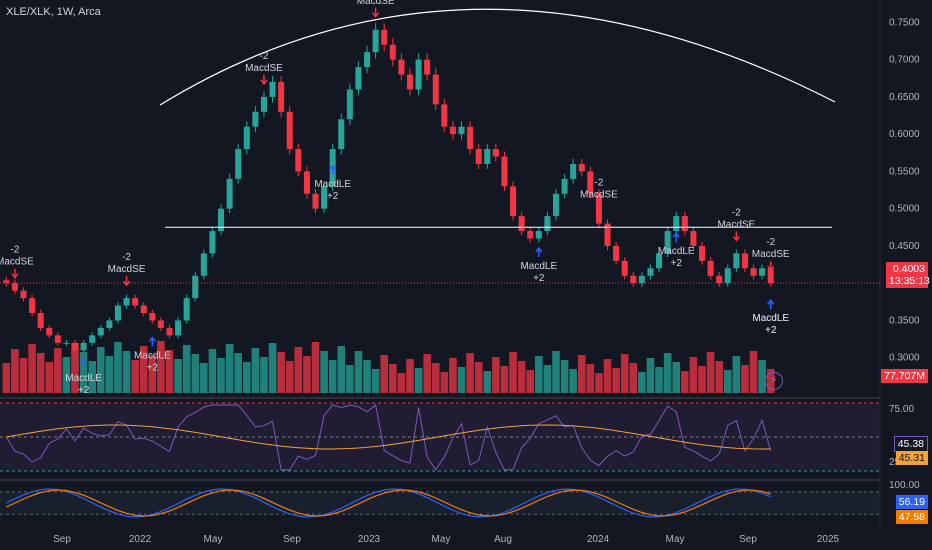 The image size is (932, 550). What do you see at coordinates (774, 381) in the screenshot?
I see `lightning-icon: ⚡` at bounding box center [774, 381].